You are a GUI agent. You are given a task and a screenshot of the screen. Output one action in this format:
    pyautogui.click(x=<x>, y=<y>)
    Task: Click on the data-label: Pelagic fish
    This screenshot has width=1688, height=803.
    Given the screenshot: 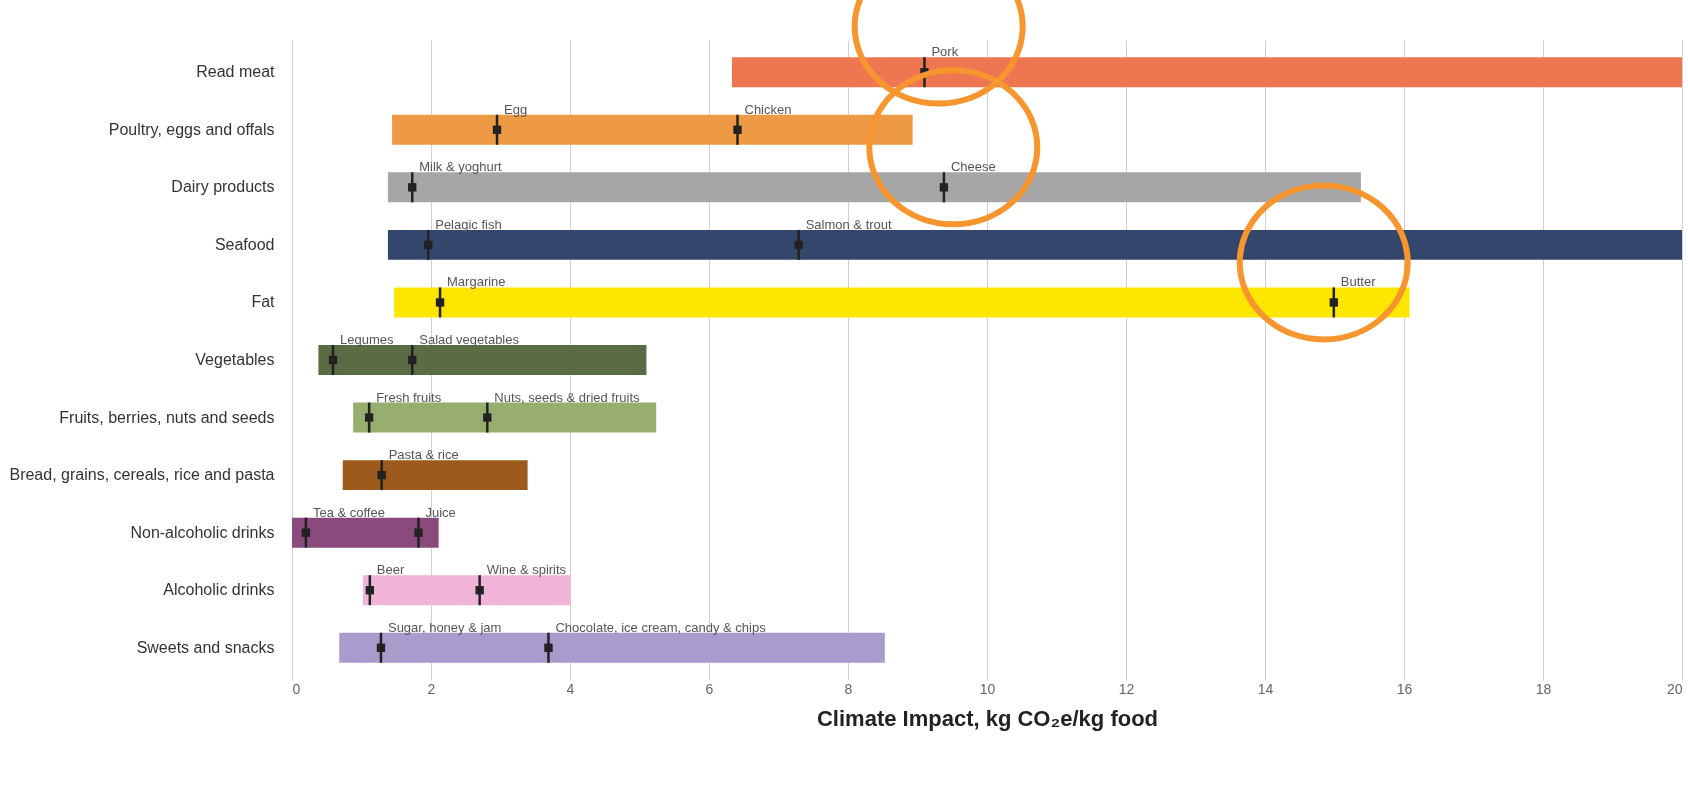 What is the action you would take?
    pyautogui.click(x=468, y=224)
    